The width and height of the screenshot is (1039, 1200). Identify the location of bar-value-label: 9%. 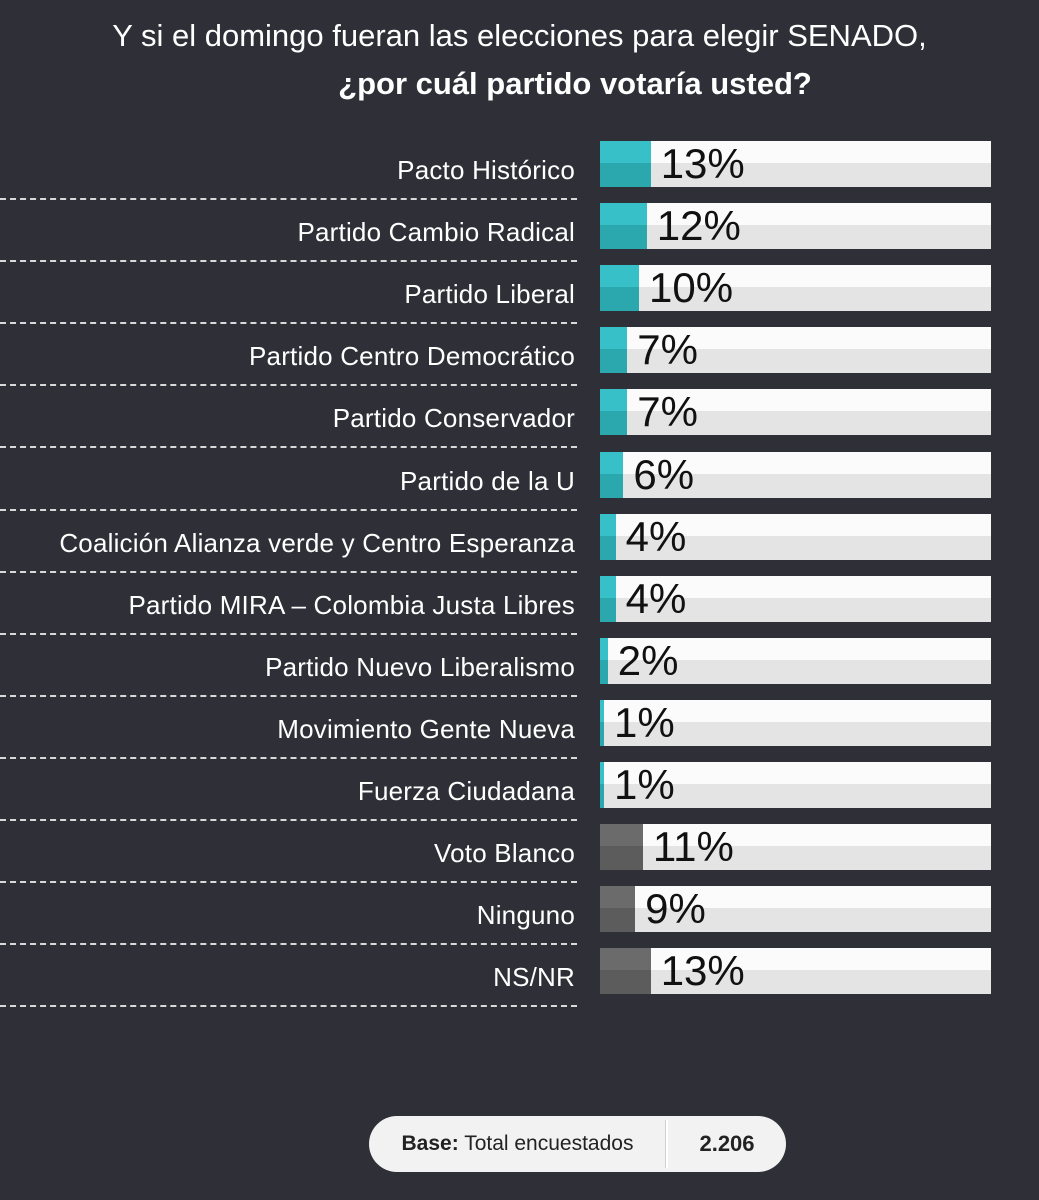
(675, 909).